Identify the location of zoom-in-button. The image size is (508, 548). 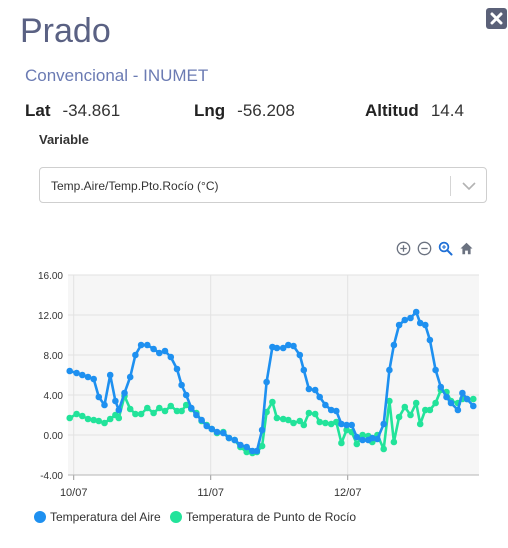
(403, 248).